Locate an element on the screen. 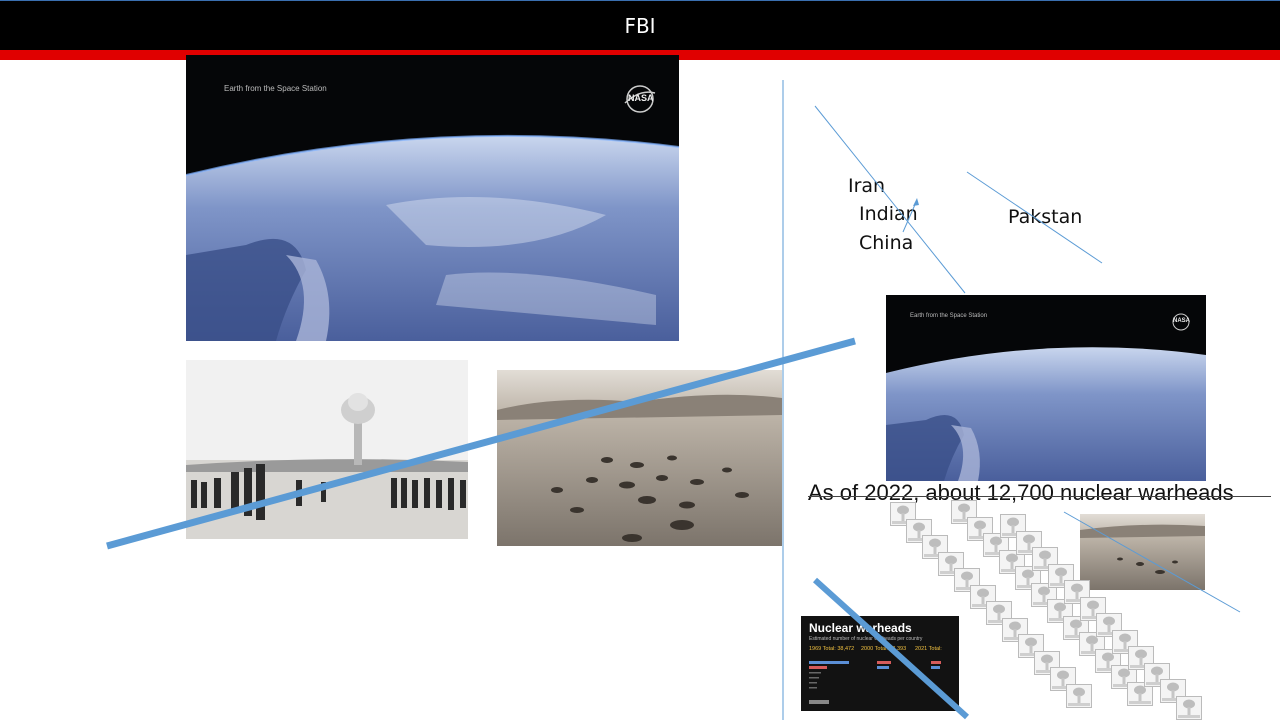 This screenshot has width=1280, height=725. caption-strikethrough is located at coordinates (1039, 496).